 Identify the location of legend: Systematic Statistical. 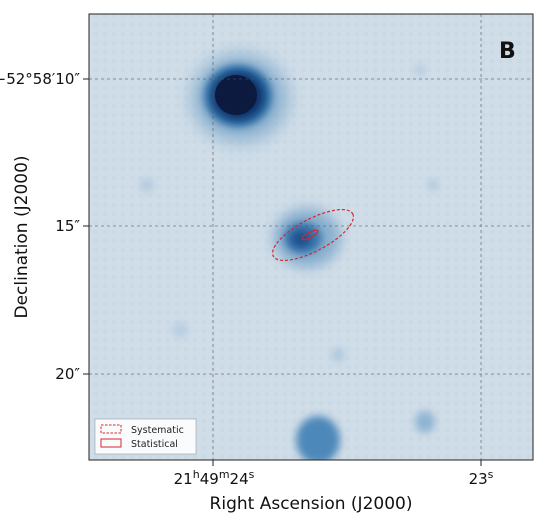
(145, 436).